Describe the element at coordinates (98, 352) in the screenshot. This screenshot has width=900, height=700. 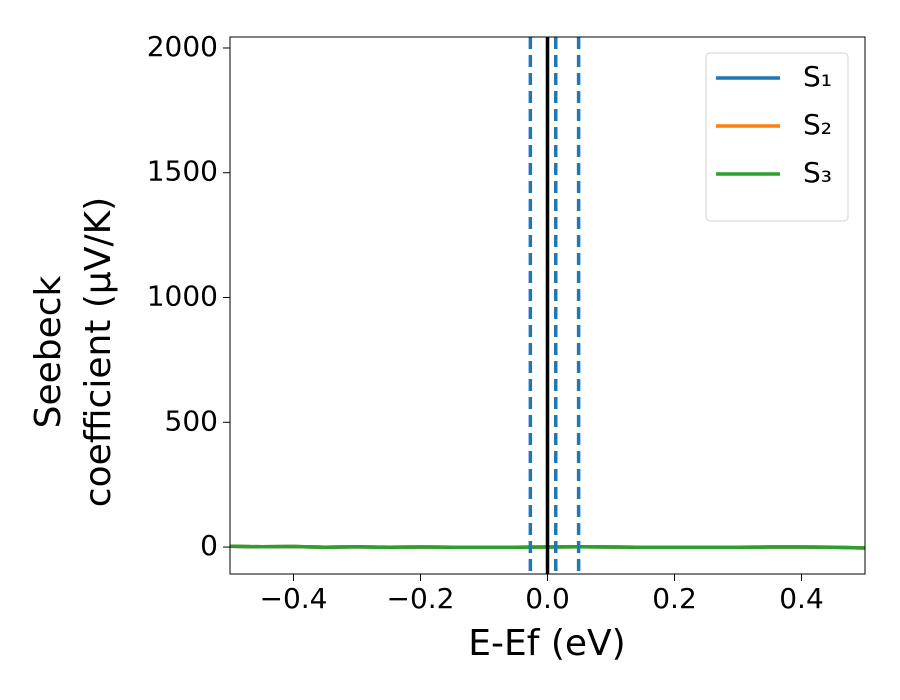
I see `y-axis-label-line: coefficient (μV/K)` at that location.